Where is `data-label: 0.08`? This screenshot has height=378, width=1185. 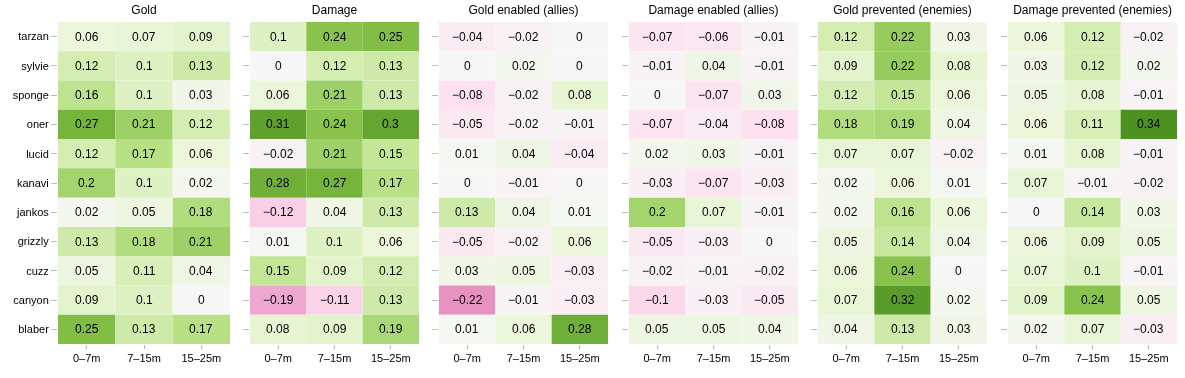
data-label: 0.08 is located at coordinates (959, 66).